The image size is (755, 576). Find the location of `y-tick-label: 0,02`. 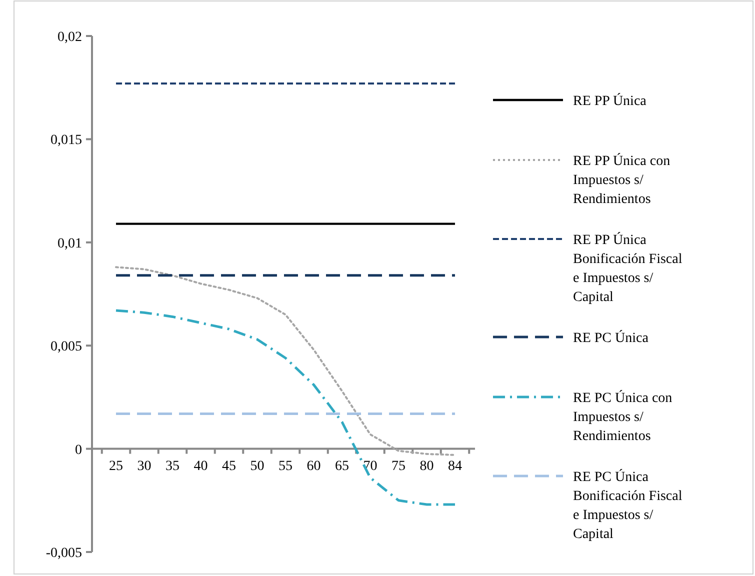

y-tick-label: 0,02 is located at coordinates (70, 37).